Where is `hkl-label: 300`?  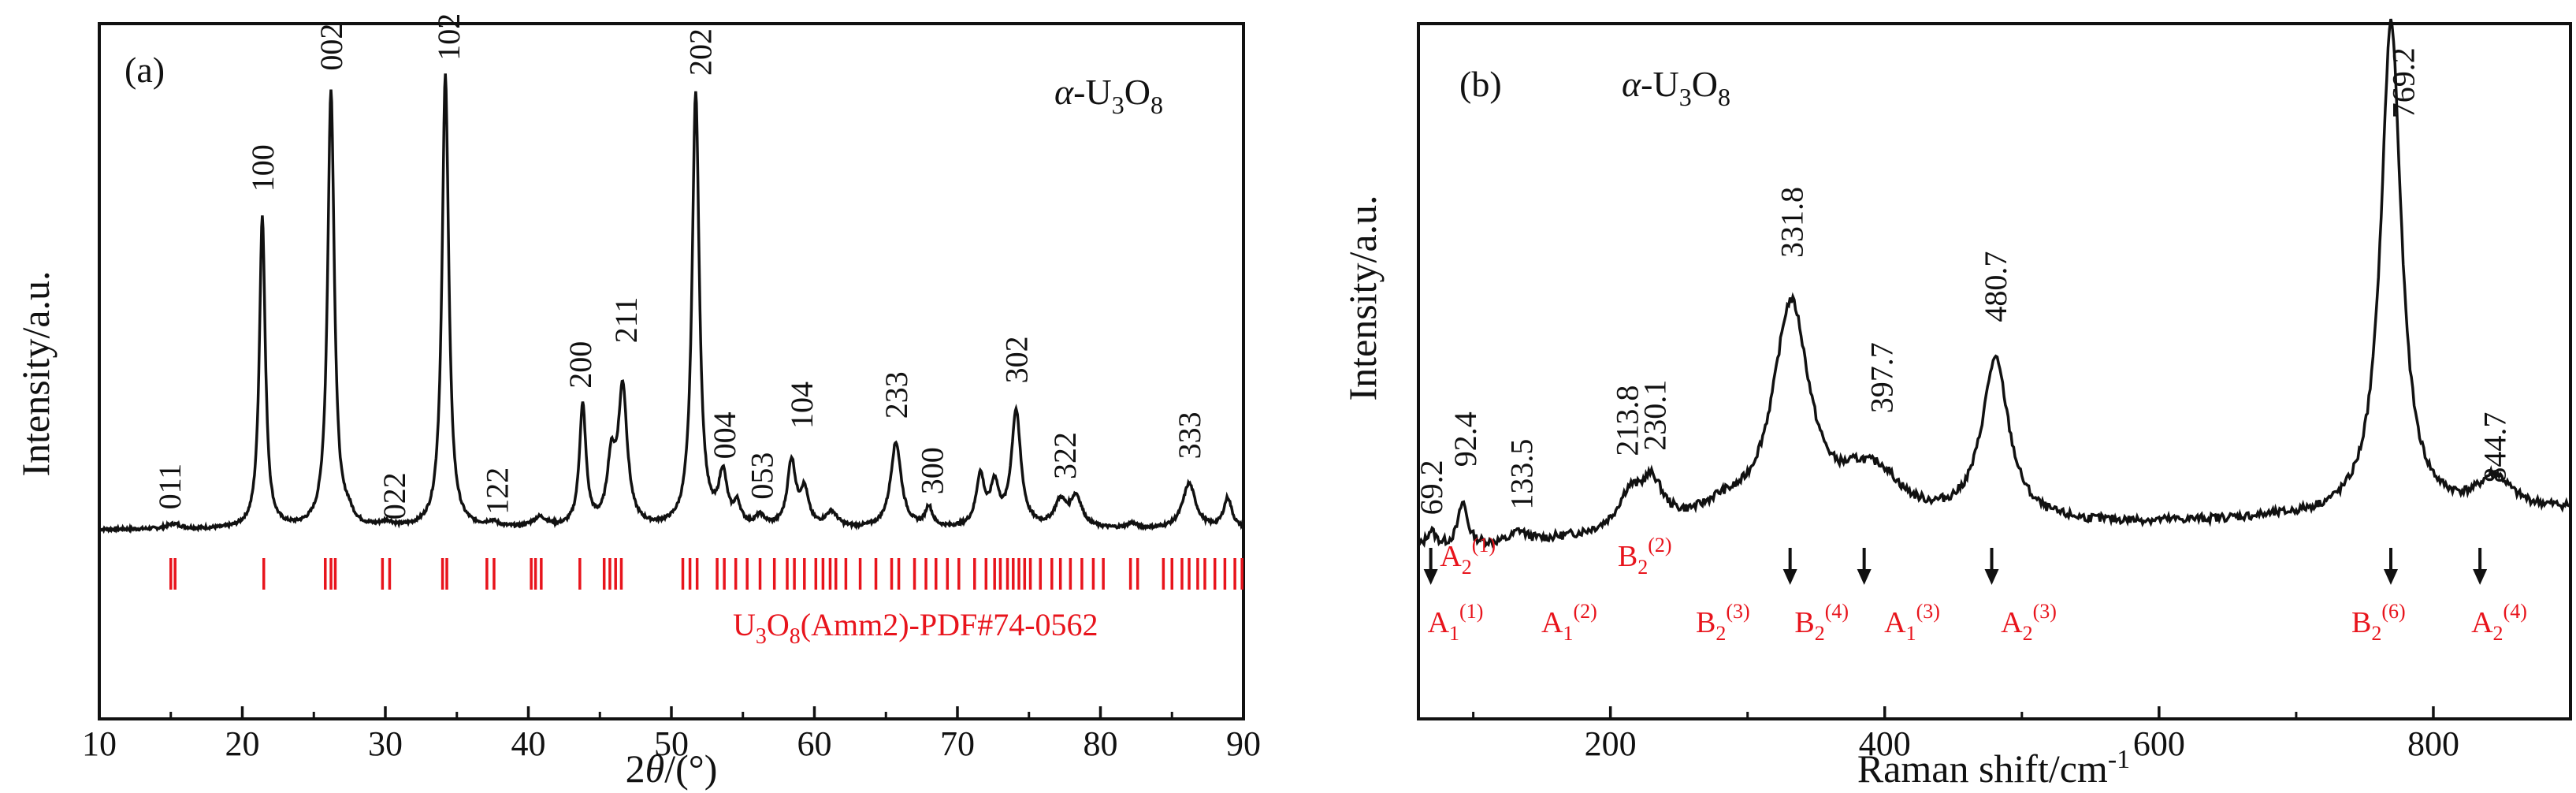
hkl-label: 300 is located at coordinates (932, 470).